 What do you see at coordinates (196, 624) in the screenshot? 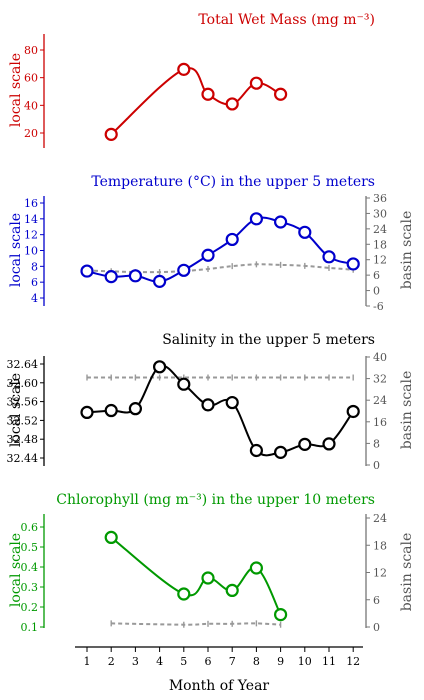
I see `panel4-basin-line` at bounding box center [196, 624].